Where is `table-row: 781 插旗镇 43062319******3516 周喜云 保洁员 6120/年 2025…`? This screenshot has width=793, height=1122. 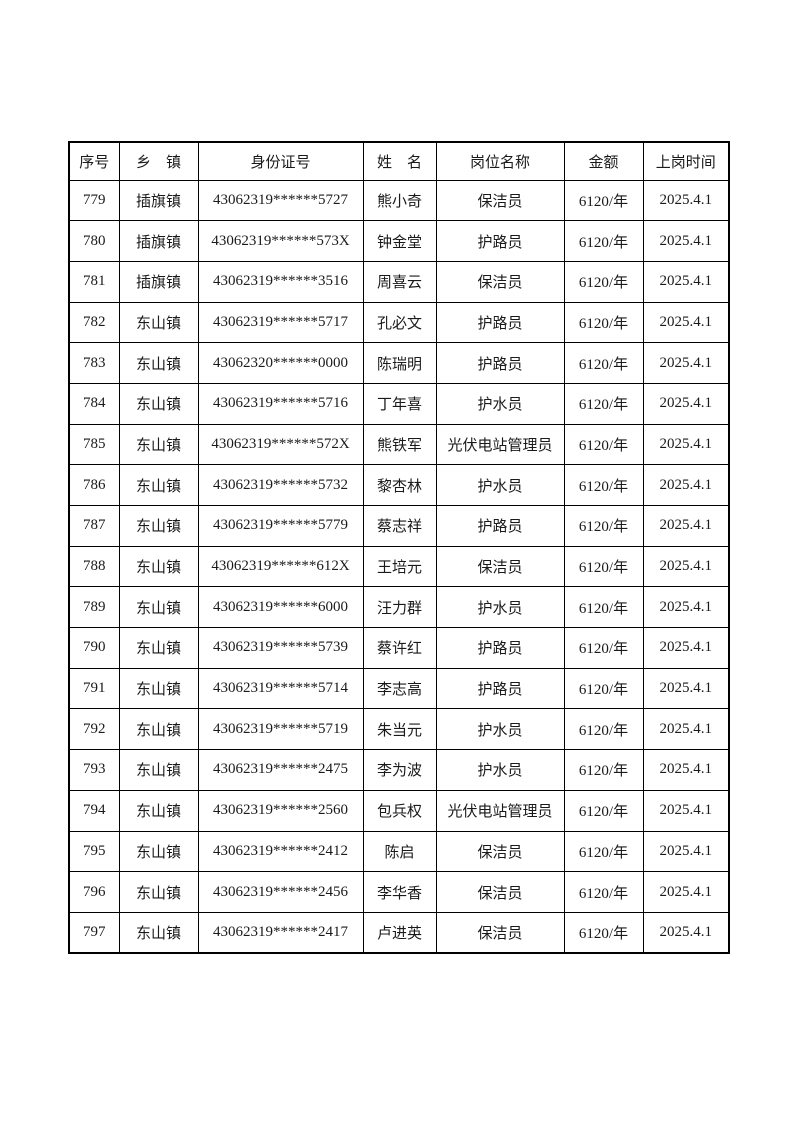 table-row: 781 插旗镇 43062319******3516 周喜云 保洁员 6120/年 2025… is located at coordinates (399, 281).